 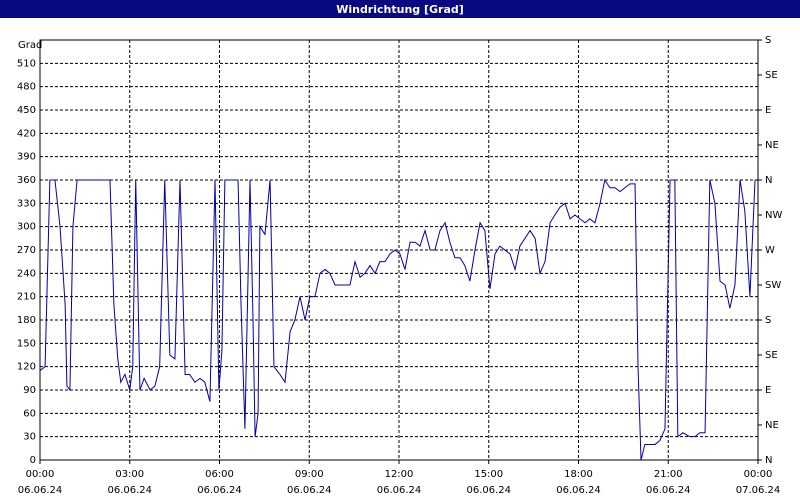 I want to click on x-tick-label: 18:00 06.06.24, so click(x=578, y=482).